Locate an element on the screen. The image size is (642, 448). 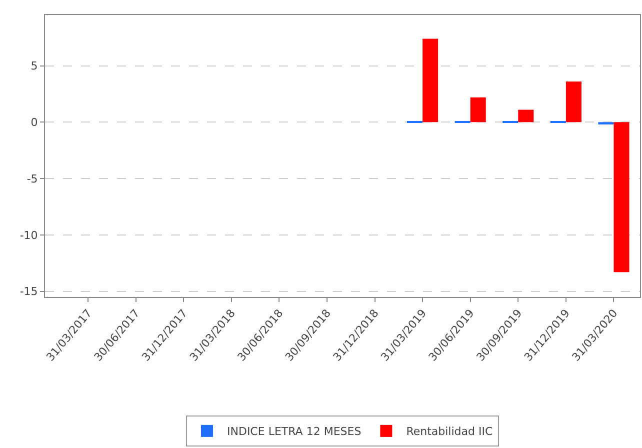
y-tick-label: 0 is located at coordinates (34, 123).